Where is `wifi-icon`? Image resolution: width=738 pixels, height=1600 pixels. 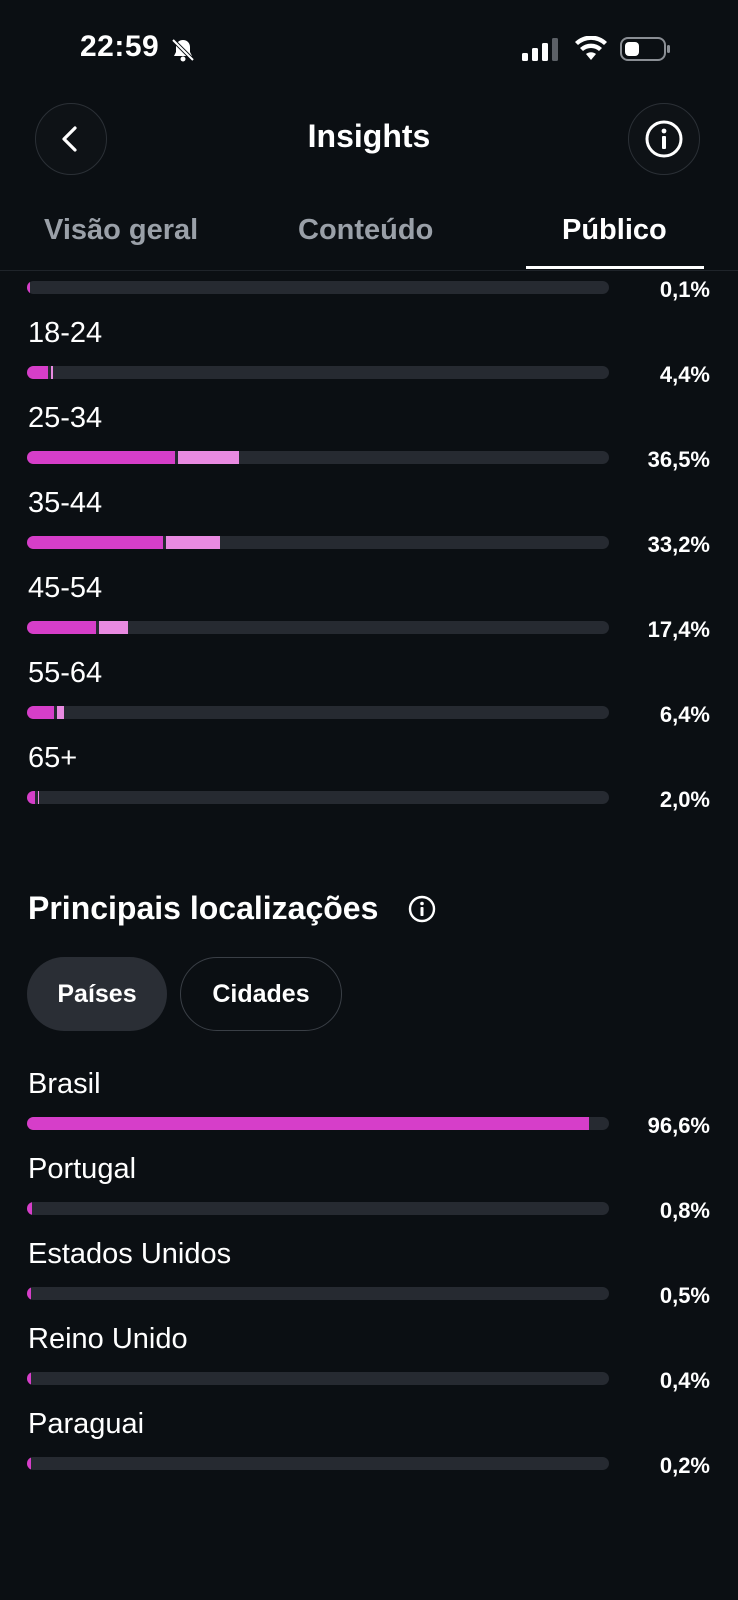
wifi-icon is located at coordinates (591, 48).